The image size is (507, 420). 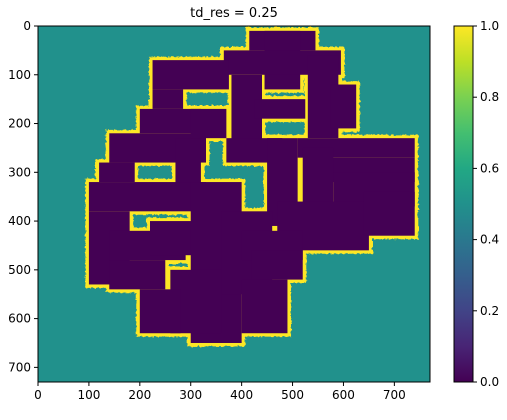 I want to click on y-tick-label: 500, so click(x=19, y=270).